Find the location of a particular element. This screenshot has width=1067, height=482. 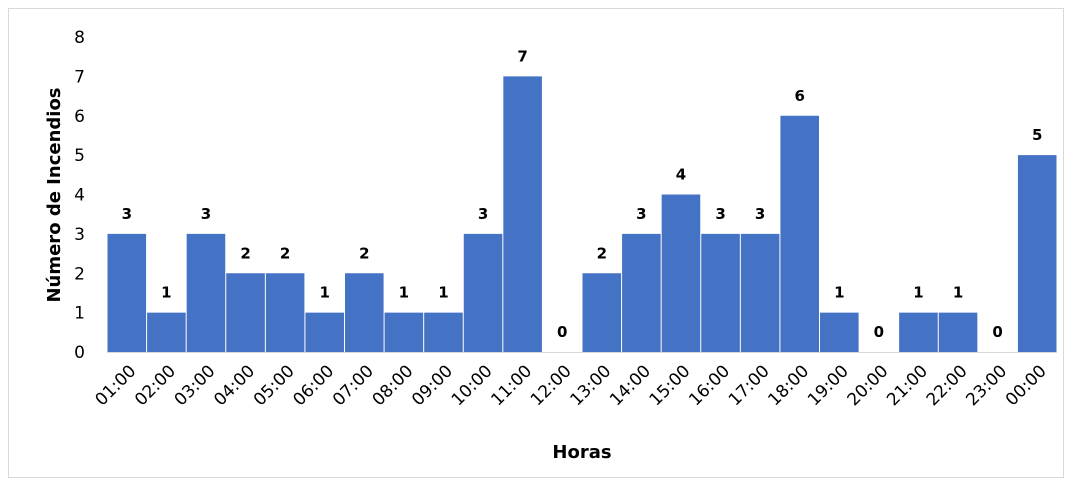

data-label-22:00: 1 is located at coordinates (958, 293).